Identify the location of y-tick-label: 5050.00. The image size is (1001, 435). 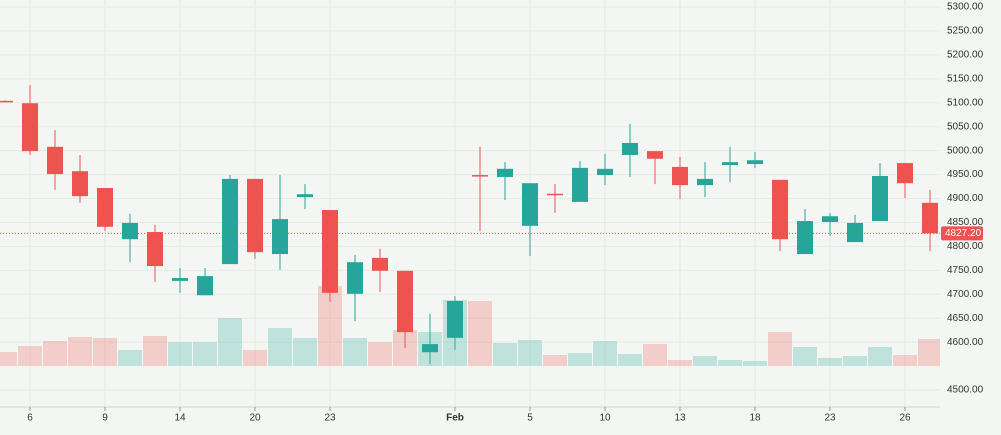
(965, 126).